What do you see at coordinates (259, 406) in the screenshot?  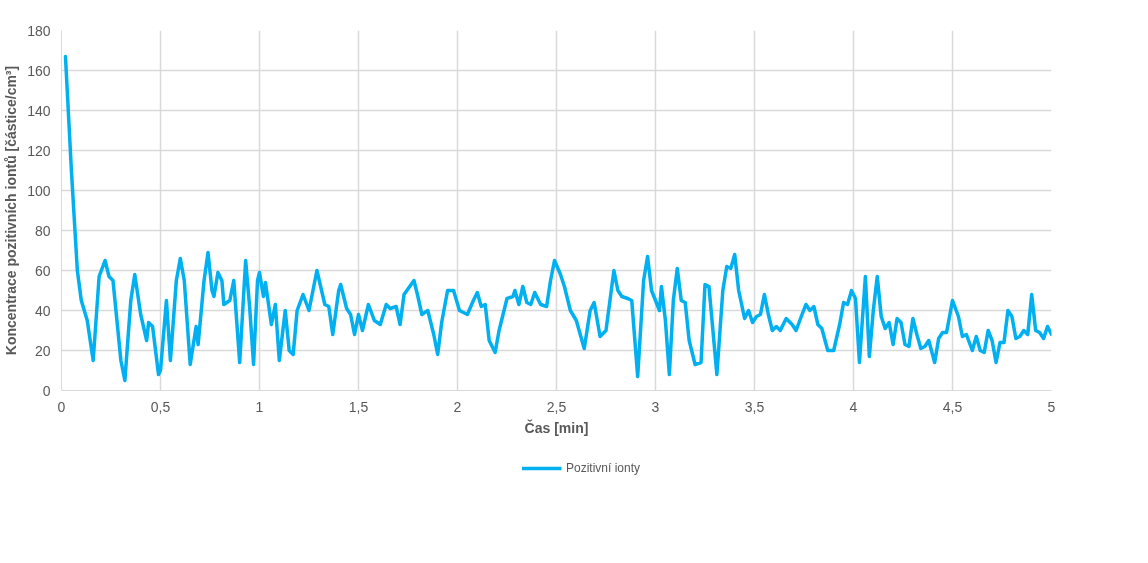 I see `x-tick-label: 1` at bounding box center [259, 406].